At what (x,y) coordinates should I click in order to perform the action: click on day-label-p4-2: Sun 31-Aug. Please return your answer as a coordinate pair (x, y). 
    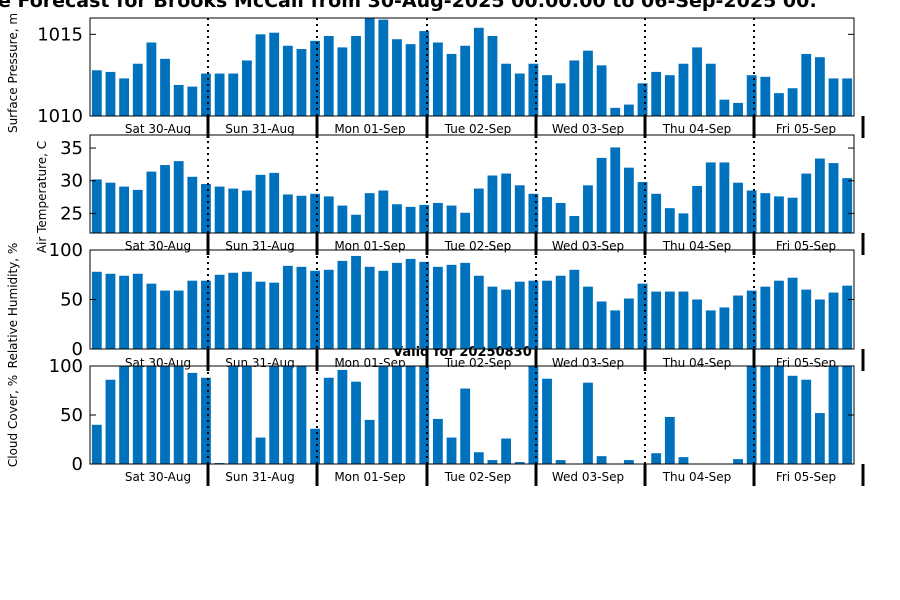
    Looking at the image, I should click on (259, 477).